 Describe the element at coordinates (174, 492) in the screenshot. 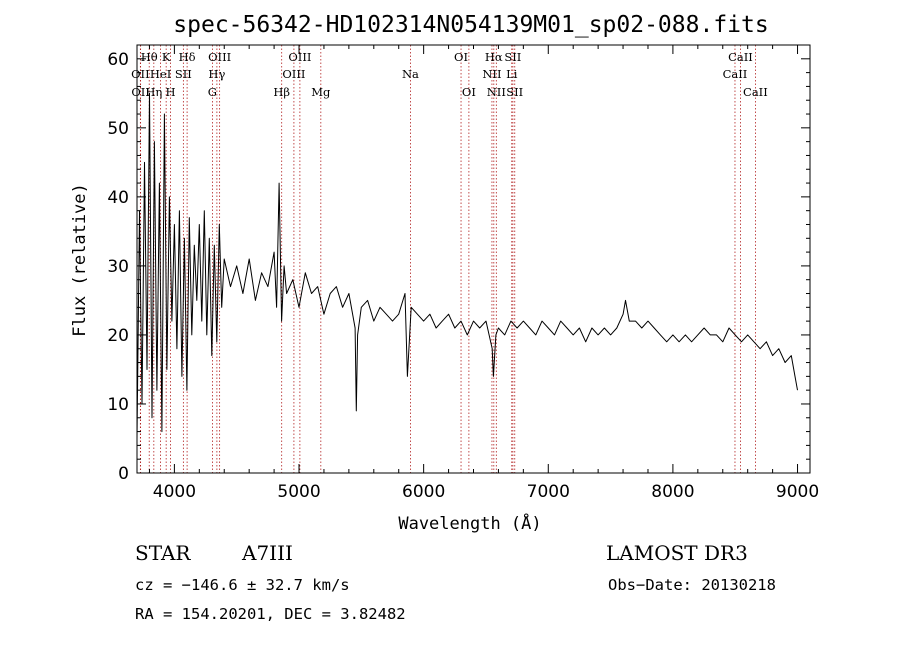

I see `x-tick-label: 4000` at that location.